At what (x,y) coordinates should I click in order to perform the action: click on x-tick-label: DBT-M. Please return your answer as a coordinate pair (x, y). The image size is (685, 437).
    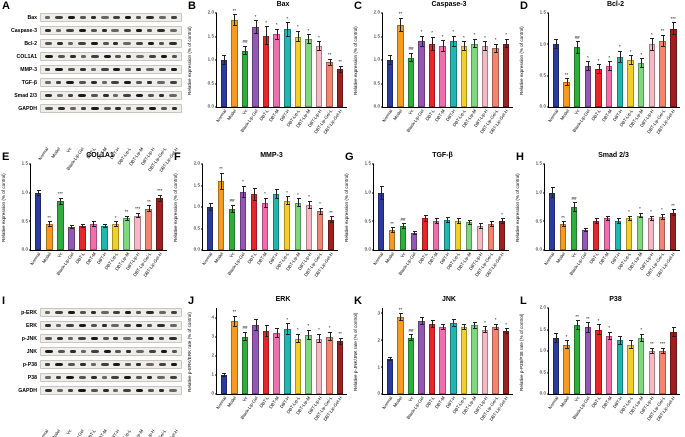
    Looking at the image, I should click on (262, 258).